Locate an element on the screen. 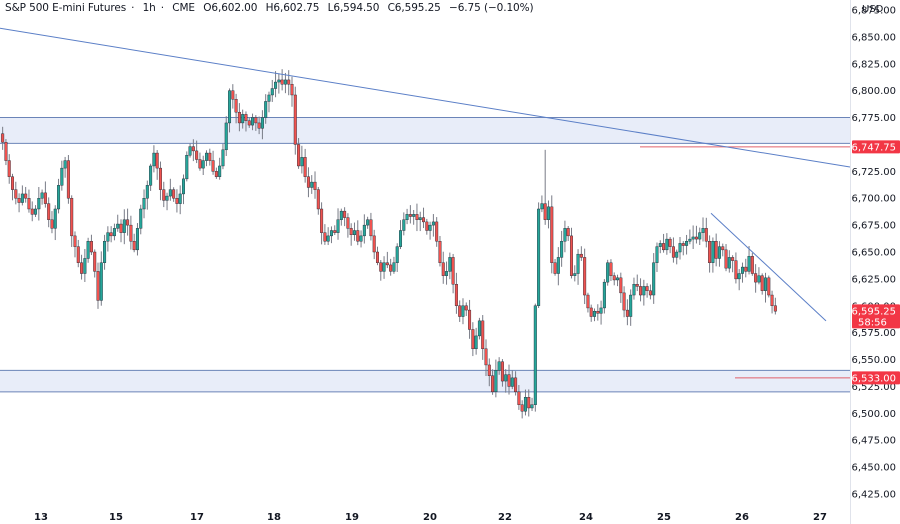 This screenshot has height=524, width=900. time-tick: 22 is located at coordinates (505, 517).